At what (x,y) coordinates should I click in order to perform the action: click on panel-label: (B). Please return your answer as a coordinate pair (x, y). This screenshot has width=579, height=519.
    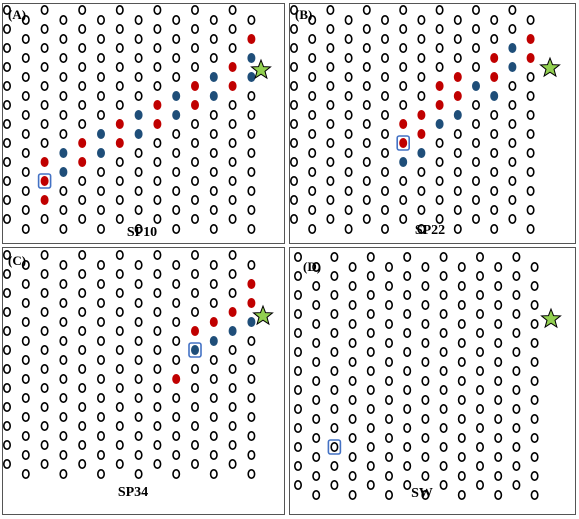
    Looking at the image, I should click on (304, 14).